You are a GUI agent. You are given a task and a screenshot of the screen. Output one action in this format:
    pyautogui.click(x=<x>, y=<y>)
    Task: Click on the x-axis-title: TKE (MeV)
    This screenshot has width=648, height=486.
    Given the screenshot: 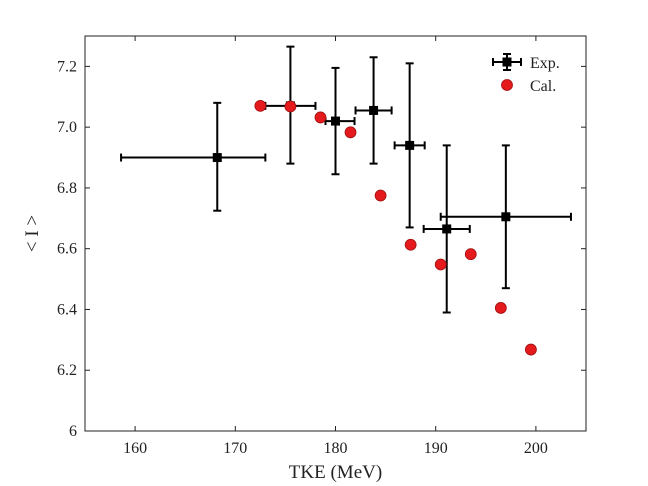 What is the action you would take?
    pyautogui.click(x=335, y=472)
    